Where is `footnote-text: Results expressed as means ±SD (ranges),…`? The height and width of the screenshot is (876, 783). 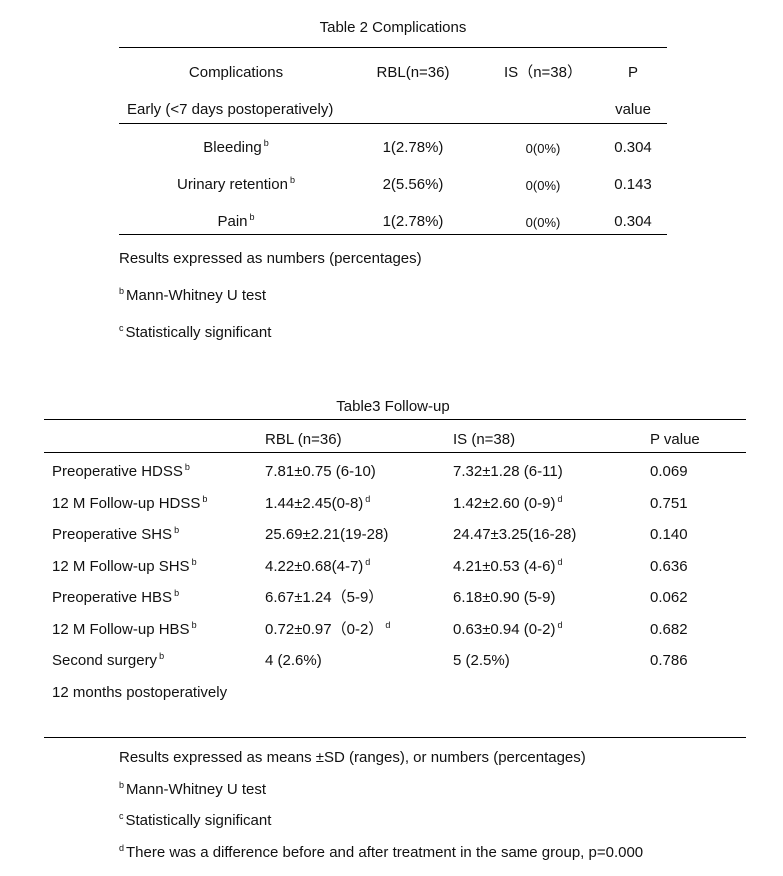
footnote-text: Results expressed as means ±SD (ranges),… is located at coordinates (352, 757).